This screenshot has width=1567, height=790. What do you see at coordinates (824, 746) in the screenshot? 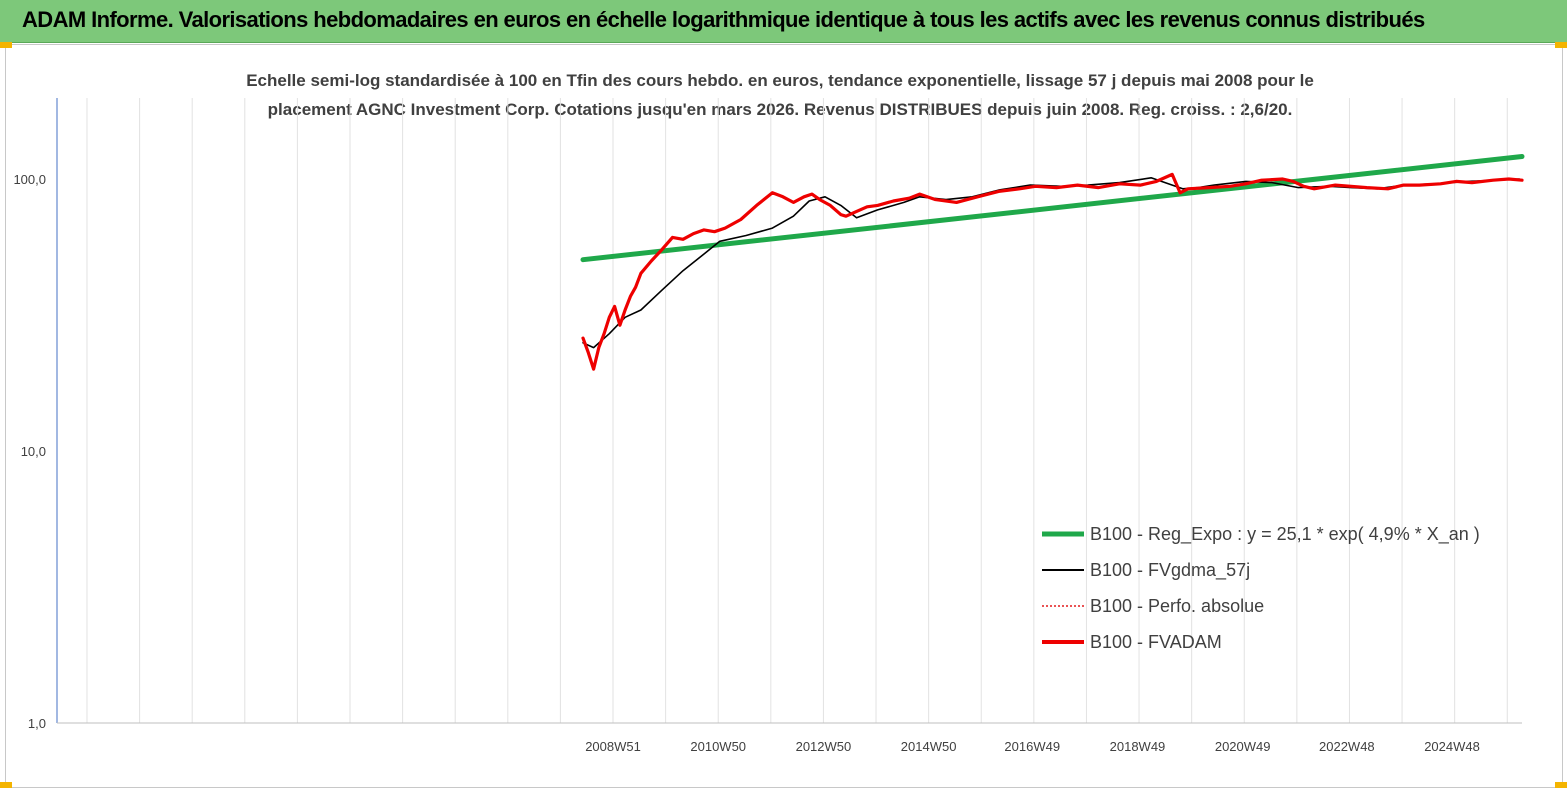
I see `x-tick-label: 2012W50` at bounding box center [824, 746].